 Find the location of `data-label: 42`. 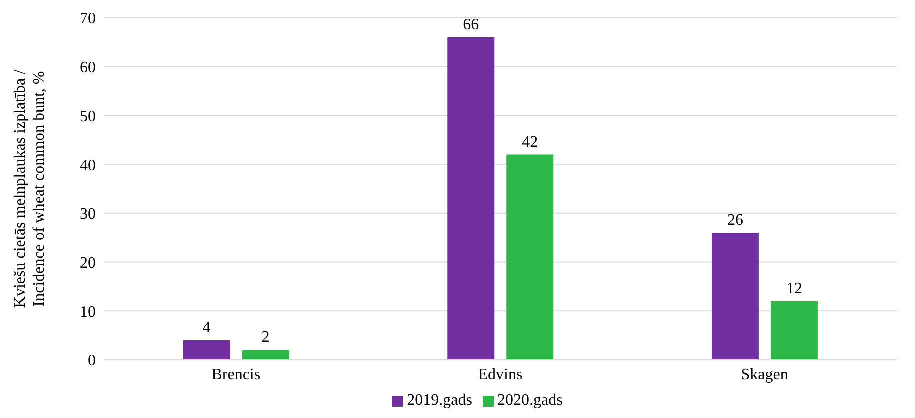

data-label: 42 is located at coordinates (530, 142).